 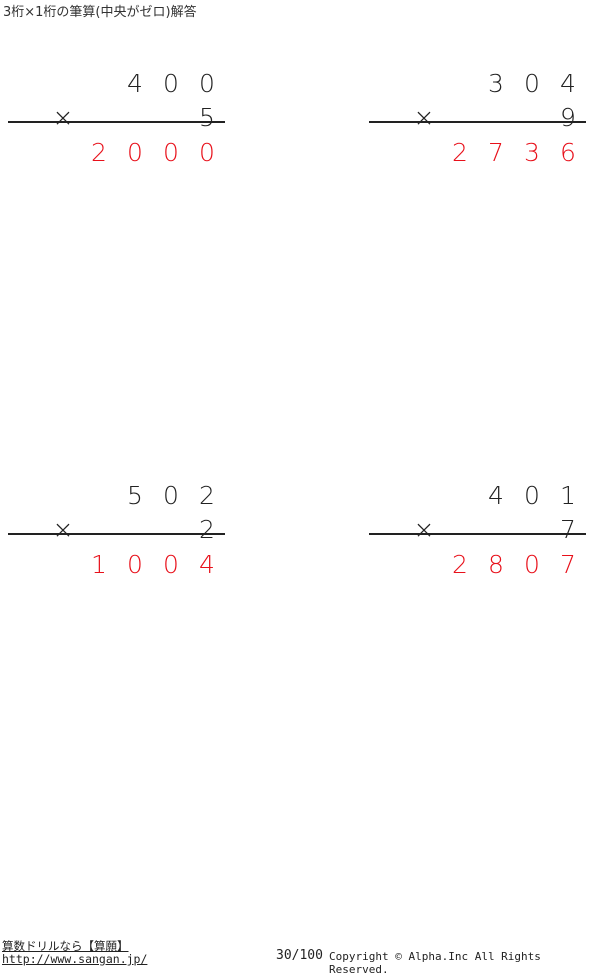 What do you see at coordinates (207, 564) in the screenshot?
I see `answer-digit: 4` at bounding box center [207, 564].